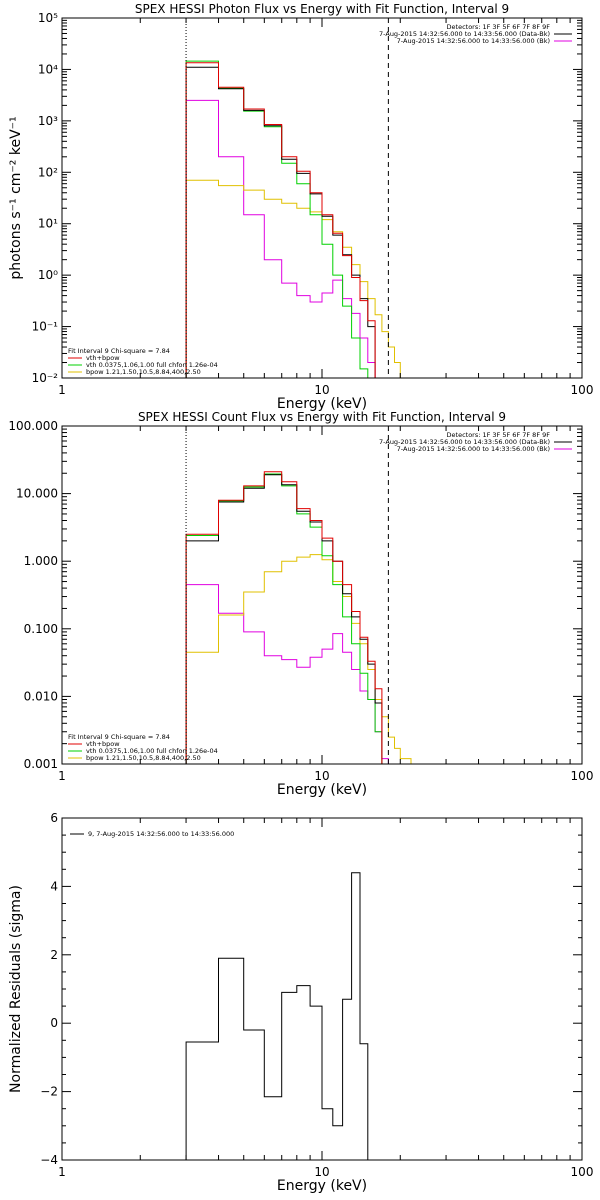 The height and width of the screenshot is (1200, 600). What do you see at coordinates (49, 1092) in the screenshot?
I see `y-tick-label: −2` at bounding box center [49, 1092].